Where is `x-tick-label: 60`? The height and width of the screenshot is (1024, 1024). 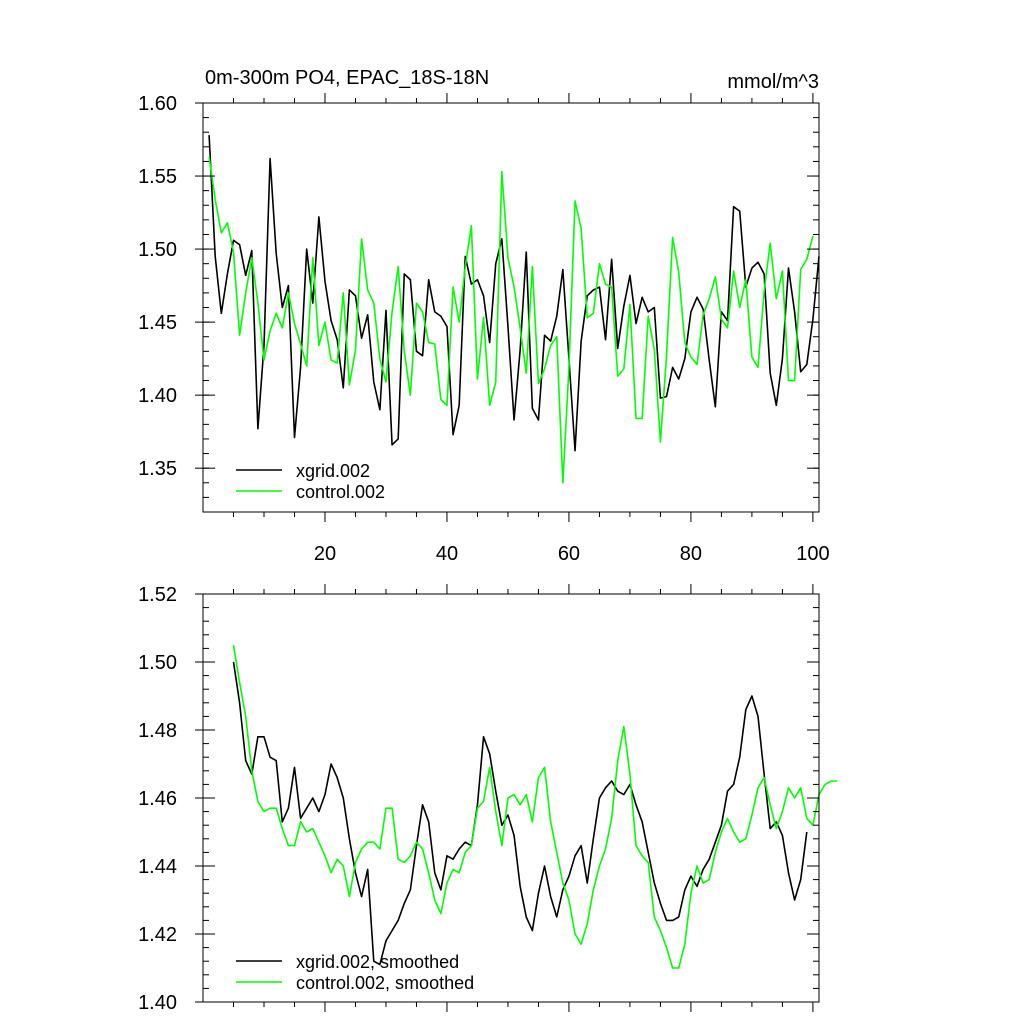
x-tick-label: 60 is located at coordinates (569, 554).